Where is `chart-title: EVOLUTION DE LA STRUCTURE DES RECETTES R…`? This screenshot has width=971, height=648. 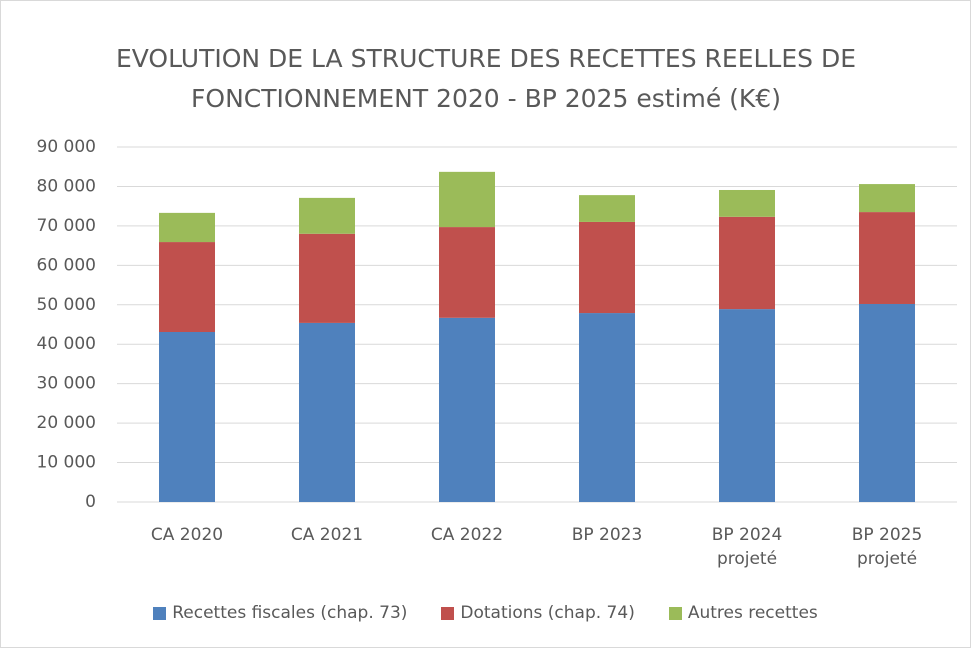 chart-title: EVOLUTION DE LA STRUCTURE DES RECETTES R… is located at coordinates (486, 78).